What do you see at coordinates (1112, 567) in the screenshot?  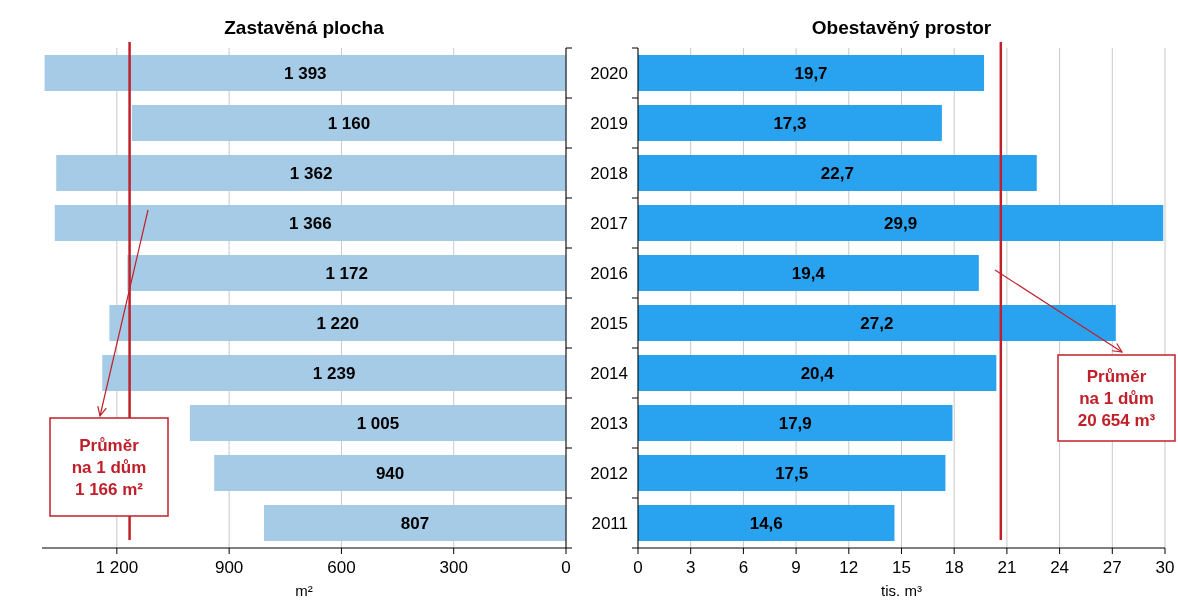 I see `x-tick-label: 27` at bounding box center [1112, 567].